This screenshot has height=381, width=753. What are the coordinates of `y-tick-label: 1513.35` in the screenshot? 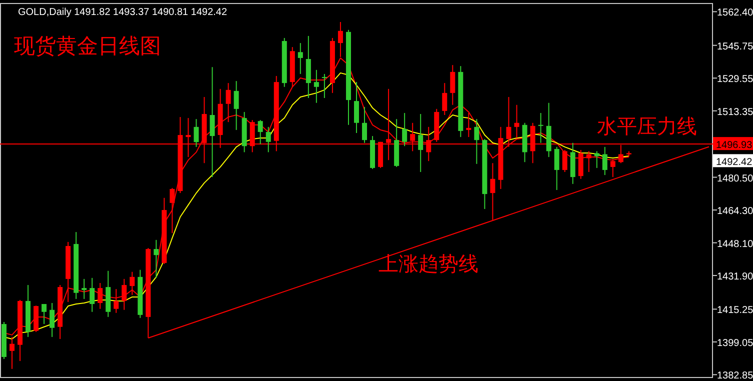 It's located at (735, 112).